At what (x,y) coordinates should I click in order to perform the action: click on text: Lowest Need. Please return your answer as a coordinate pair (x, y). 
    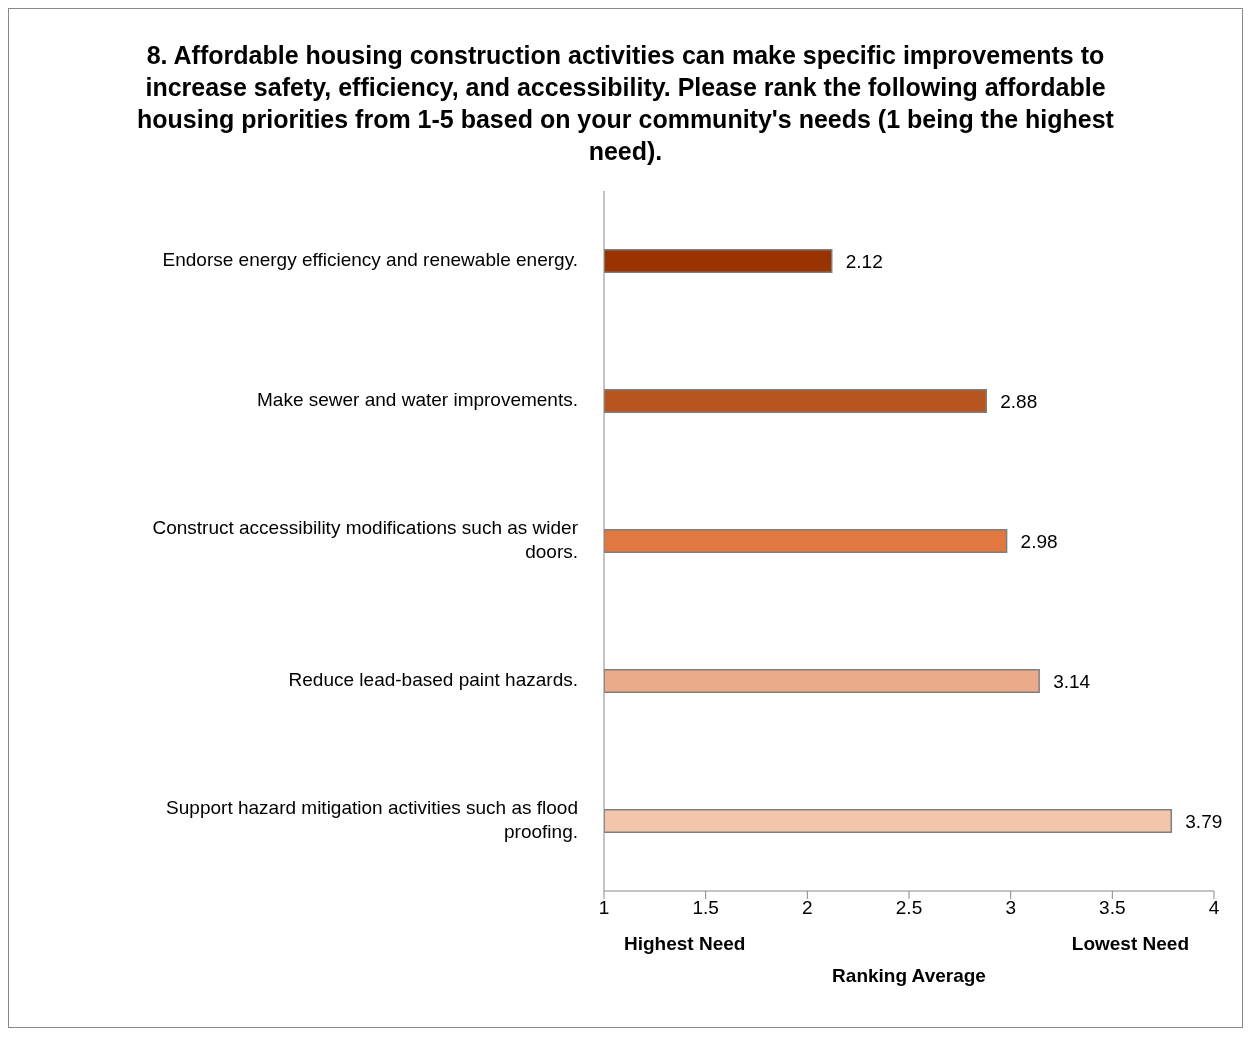
    Looking at the image, I should click on (1130, 944).